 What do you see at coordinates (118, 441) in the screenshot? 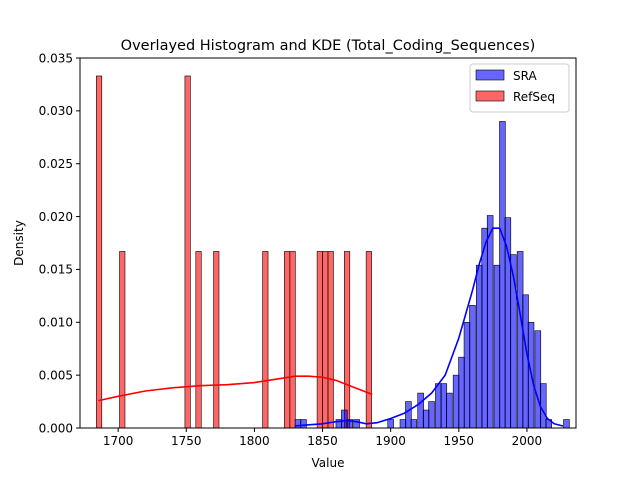
I see `x-tick-label: 1700` at bounding box center [118, 441].